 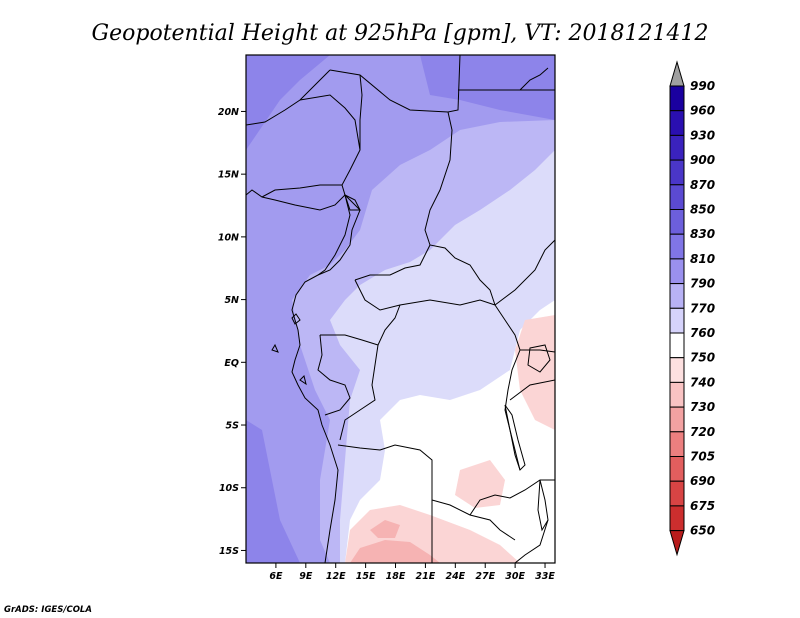 I want to click on border-sudan-ethiopia, so click(x=524, y=272).